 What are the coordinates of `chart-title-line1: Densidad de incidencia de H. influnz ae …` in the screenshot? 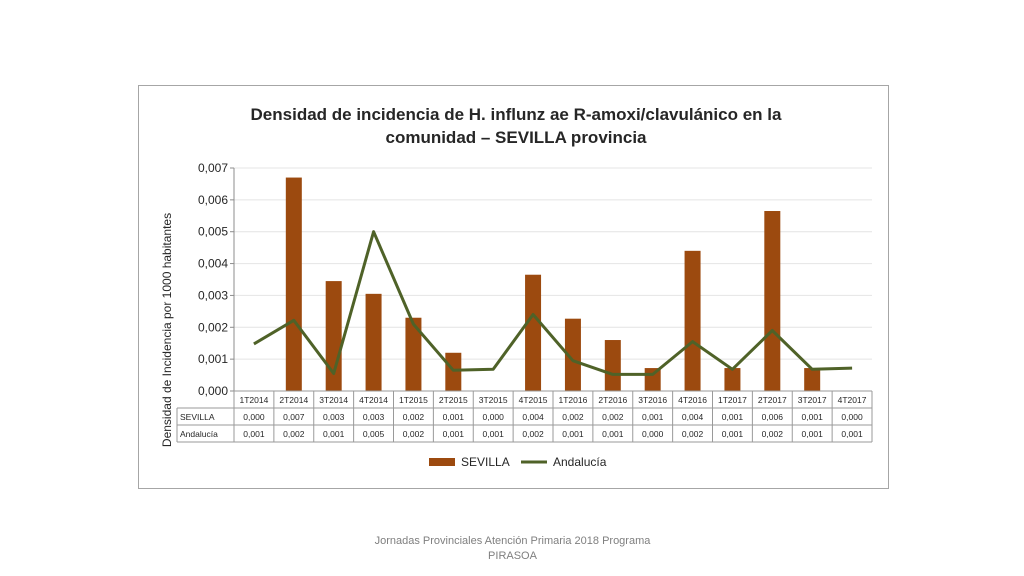 It's located at (516, 114).